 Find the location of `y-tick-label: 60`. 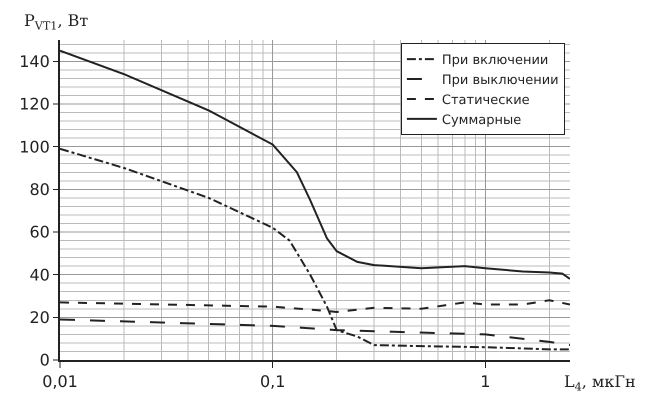

y-tick-label: 60 is located at coordinates (39, 232).